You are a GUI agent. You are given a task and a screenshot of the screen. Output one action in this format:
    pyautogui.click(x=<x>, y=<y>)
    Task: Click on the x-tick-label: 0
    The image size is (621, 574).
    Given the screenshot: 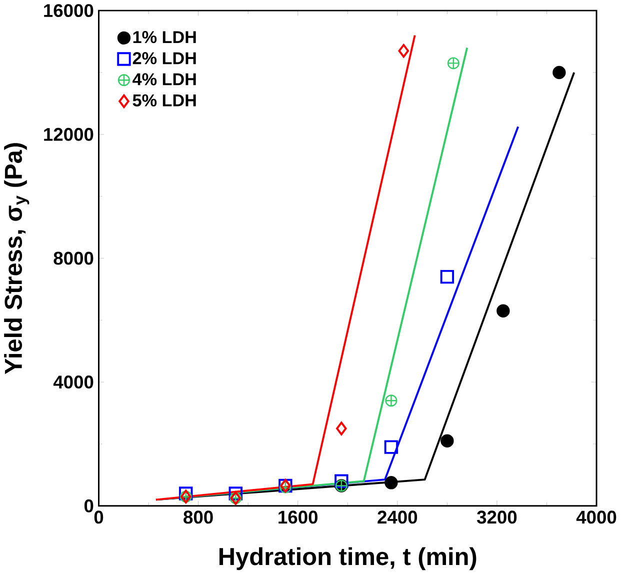 What is the action you would take?
    pyautogui.click(x=99, y=517)
    